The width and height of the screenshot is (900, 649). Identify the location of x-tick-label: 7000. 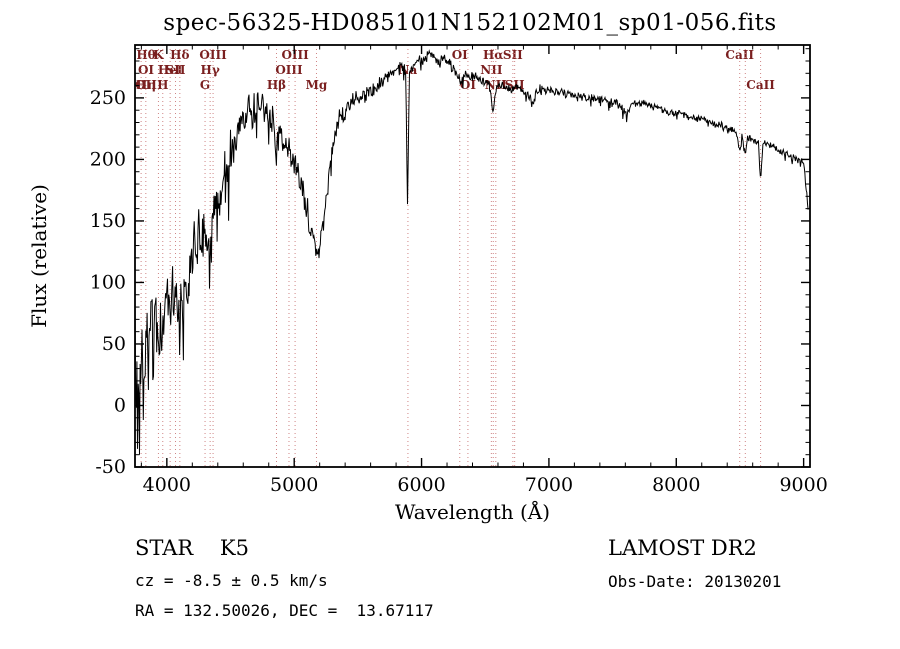
(549, 485).